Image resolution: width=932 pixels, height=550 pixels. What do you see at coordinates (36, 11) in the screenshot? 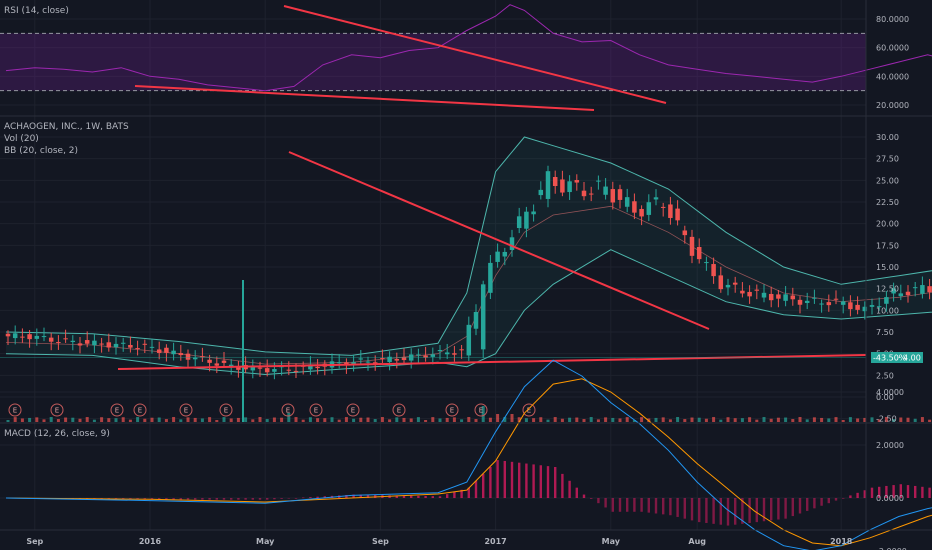
I see `rsi-pane-title: RSI (14, close)` at bounding box center [36, 11].